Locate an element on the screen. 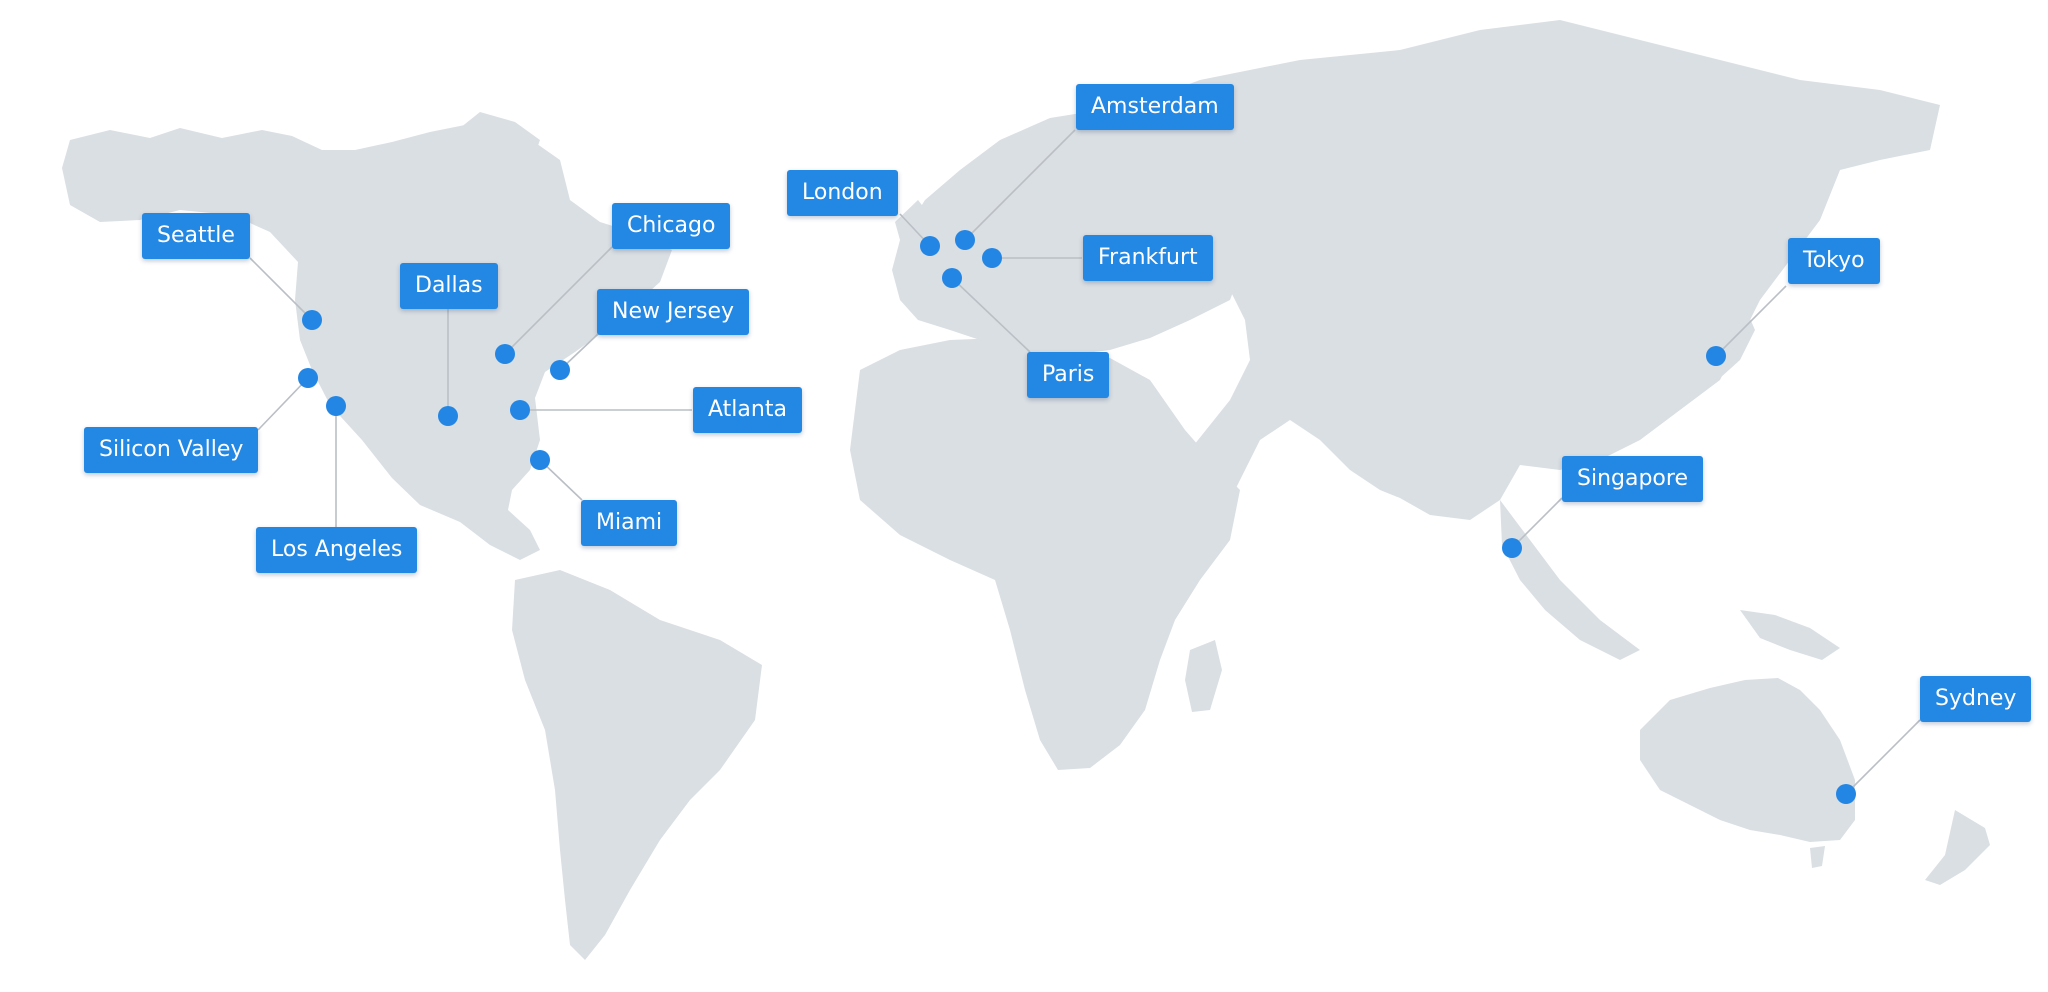  label-atlanta: Atlanta is located at coordinates (747, 410).